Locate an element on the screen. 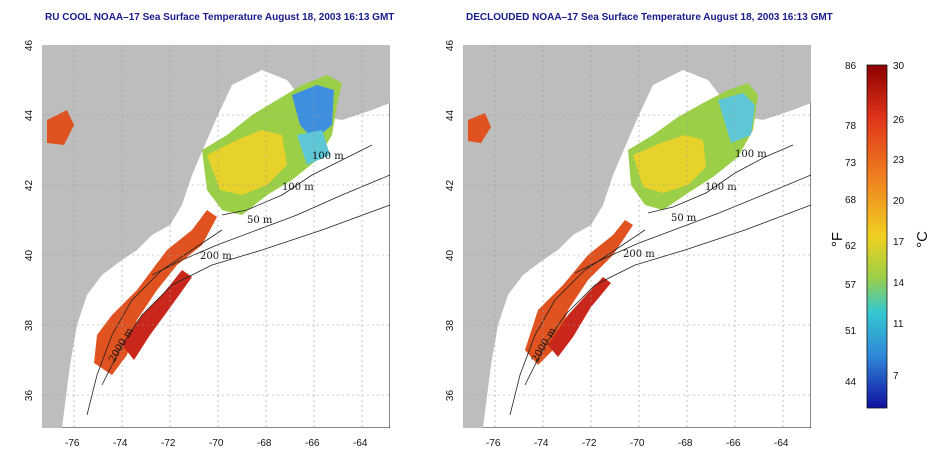 The image size is (950, 475). f-tick: 68 is located at coordinates (851, 200).